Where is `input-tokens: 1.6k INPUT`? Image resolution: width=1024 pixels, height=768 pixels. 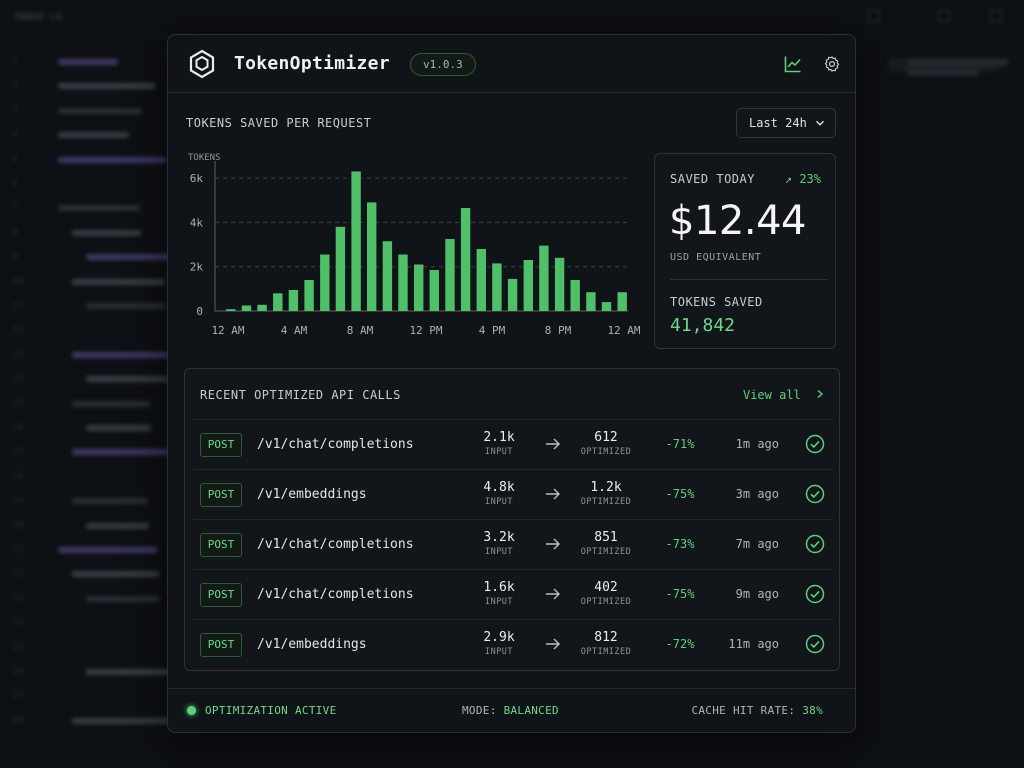
input-tokens: 1.6k INPUT is located at coordinates (499, 593).